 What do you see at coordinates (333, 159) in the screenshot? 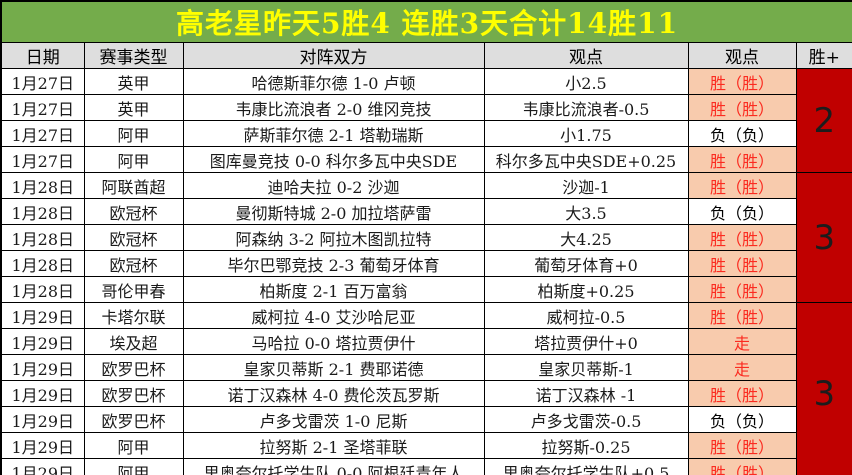
I see `match-cell: 图库曼竞技 0-0 科尔多瓦中央SDE` at bounding box center [333, 159].